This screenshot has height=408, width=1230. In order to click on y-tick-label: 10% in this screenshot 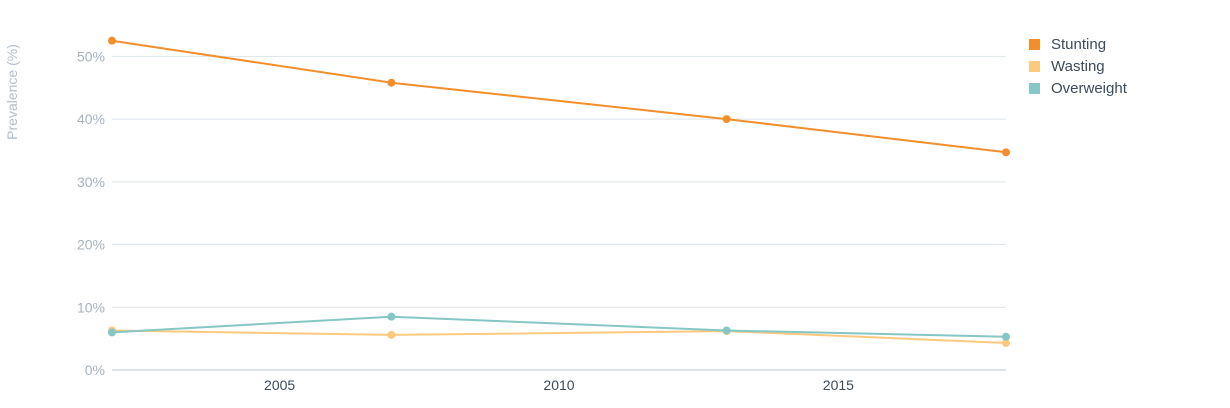, I will do `click(91, 307)`.